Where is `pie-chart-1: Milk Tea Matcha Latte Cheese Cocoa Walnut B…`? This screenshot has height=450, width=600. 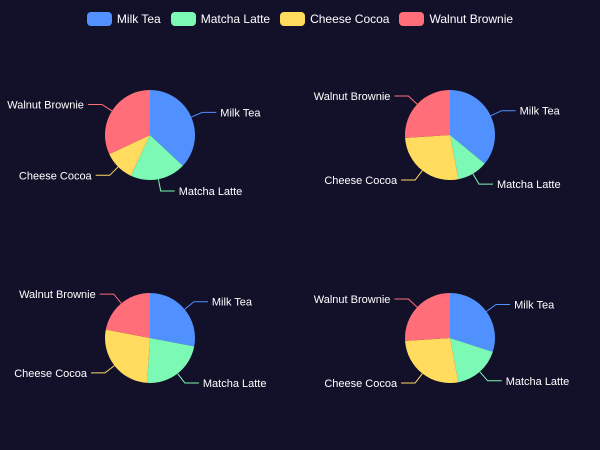
pie-chart-1: Milk Tea Matcha Latte Cheese Cocoa Walnut B… is located at coordinates (134, 143).